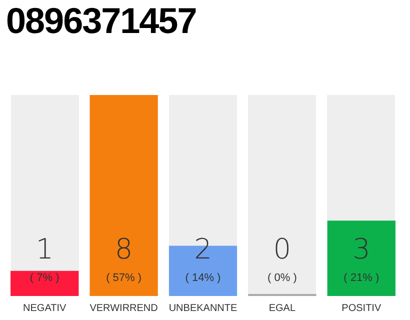 This screenshot has height=320, width=410. I want to click on x-tick-label: NEGATIV, so click(45, 308).